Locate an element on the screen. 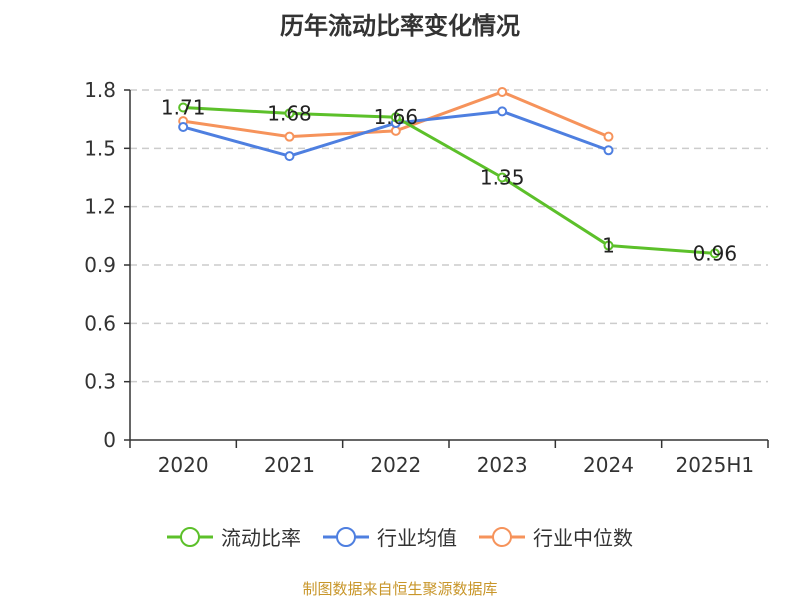 The image size is (800, 600). source-note: 制图数据来自恒生聚源数据库 is located at coordinates (400, 589).